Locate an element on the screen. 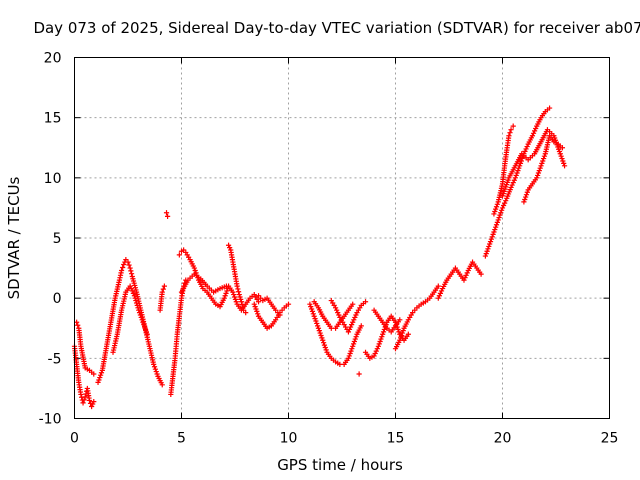  series-sat-f is located at coordinates (167, 214).